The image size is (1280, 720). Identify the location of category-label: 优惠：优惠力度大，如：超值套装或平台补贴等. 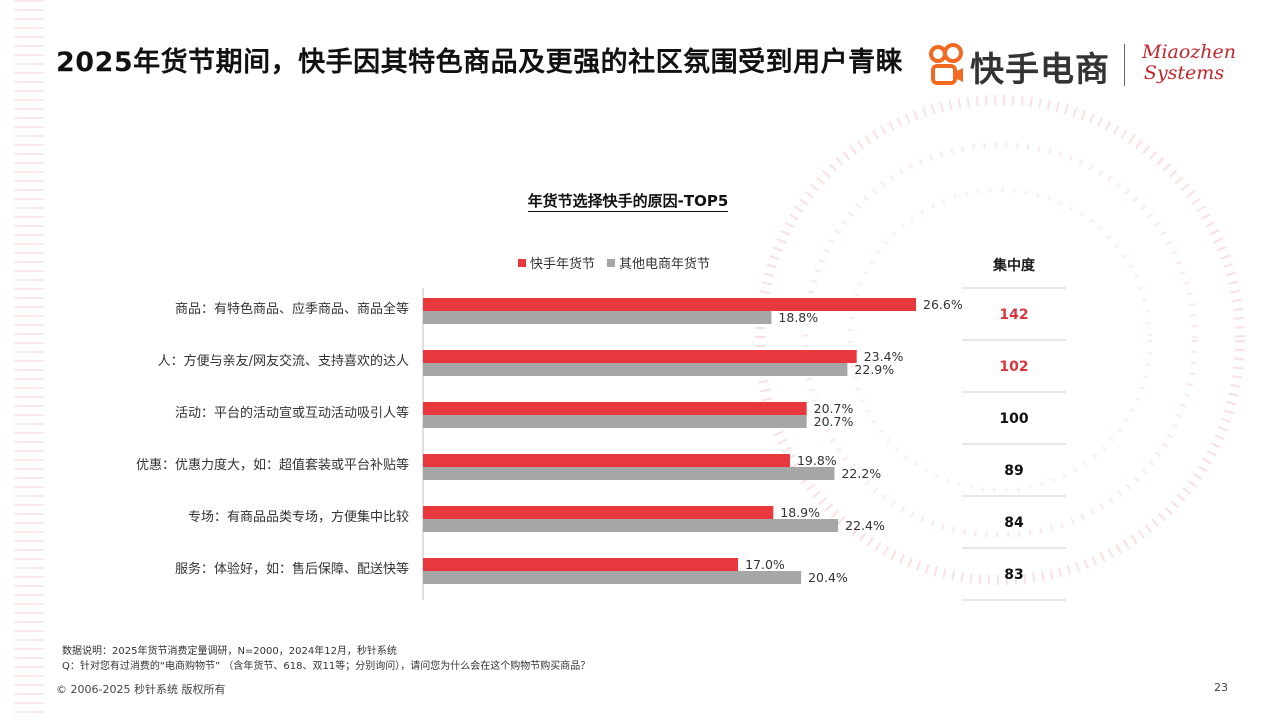
(272, 465).